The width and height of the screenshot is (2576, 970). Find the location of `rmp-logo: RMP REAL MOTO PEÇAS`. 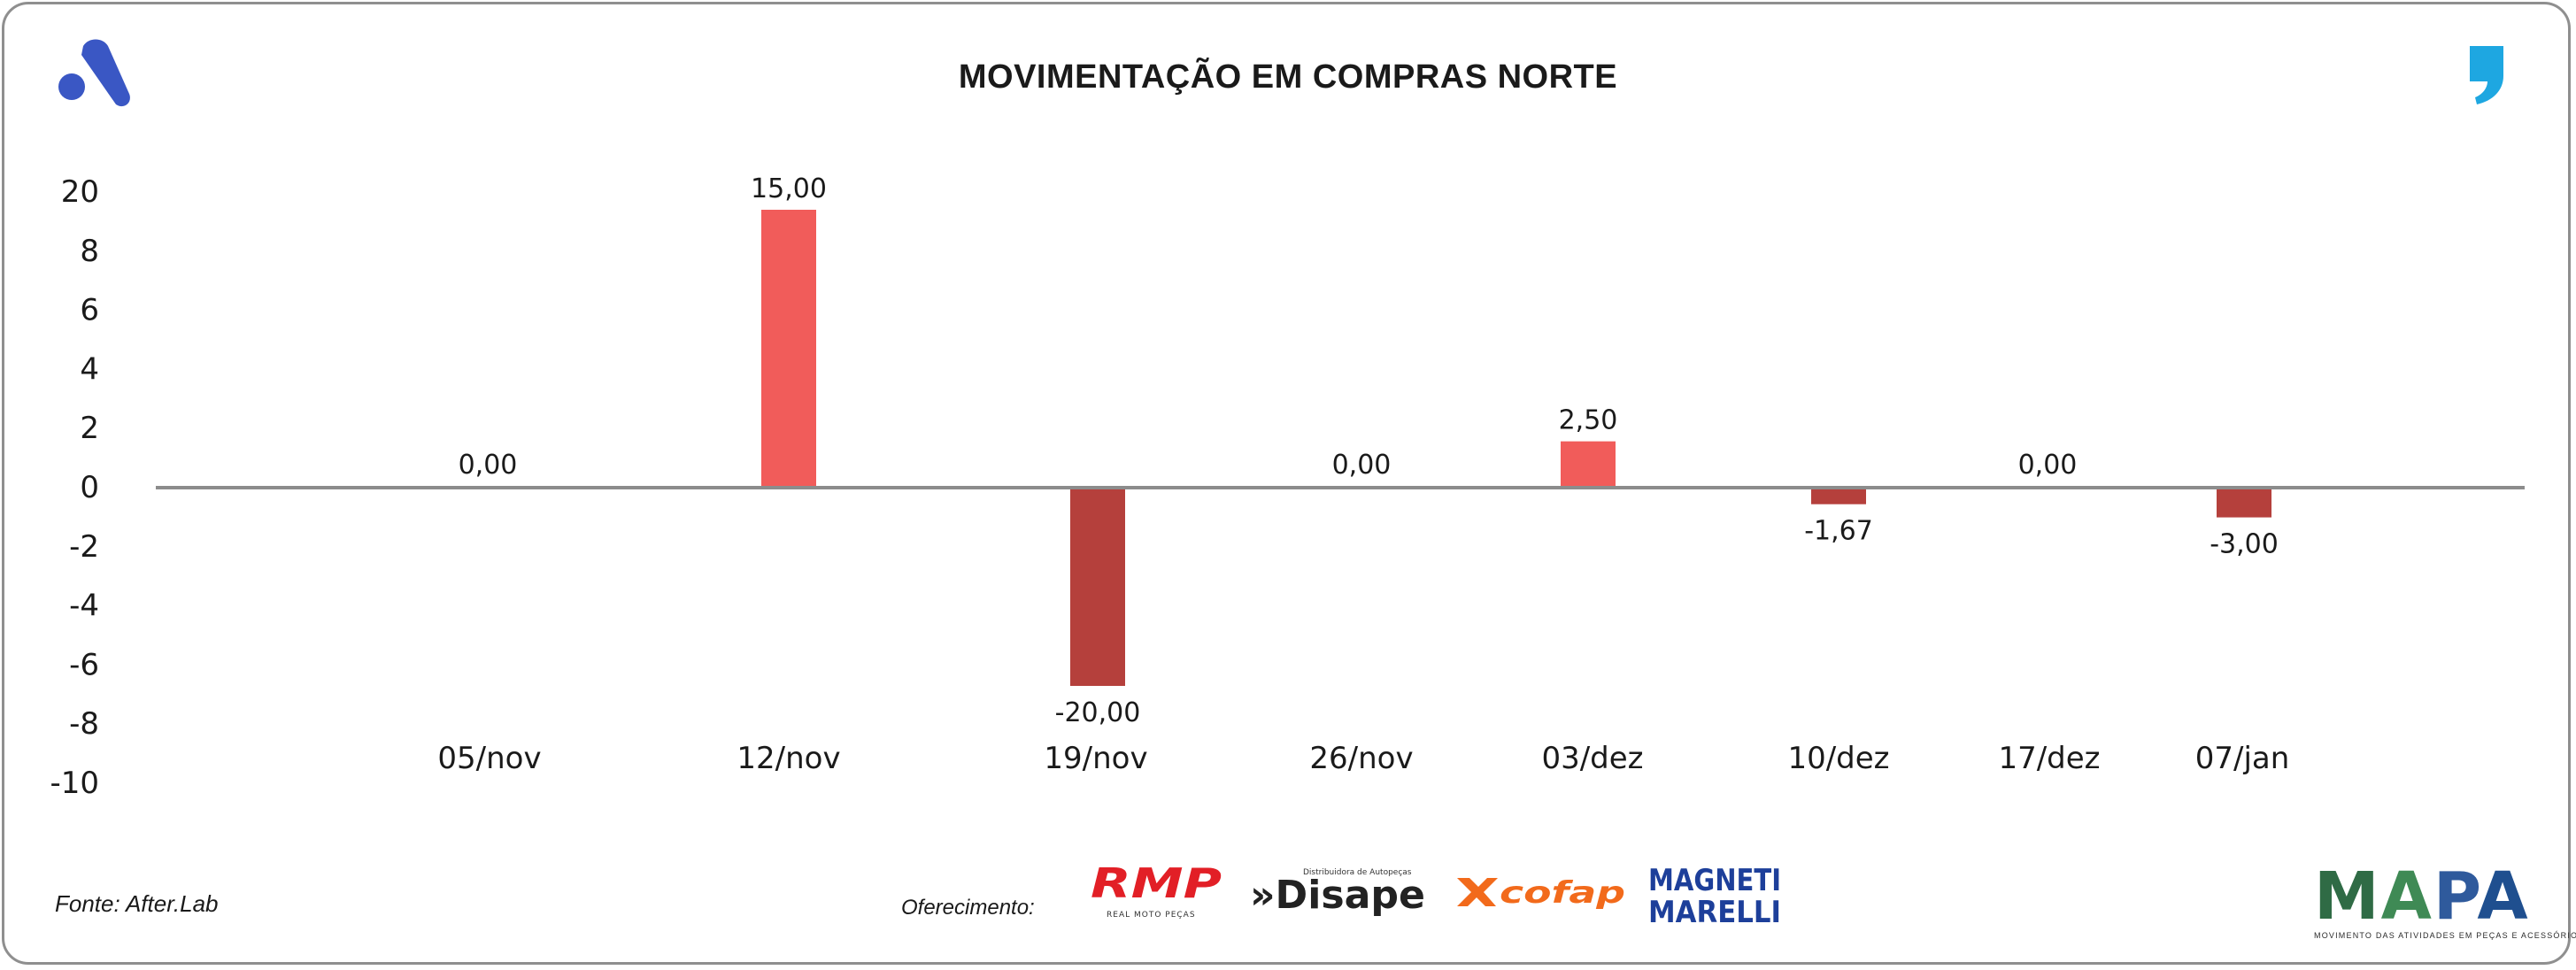

rmp-logo: RMP REAL MOTO PEÇAS is located at coordinates (1158, 892).